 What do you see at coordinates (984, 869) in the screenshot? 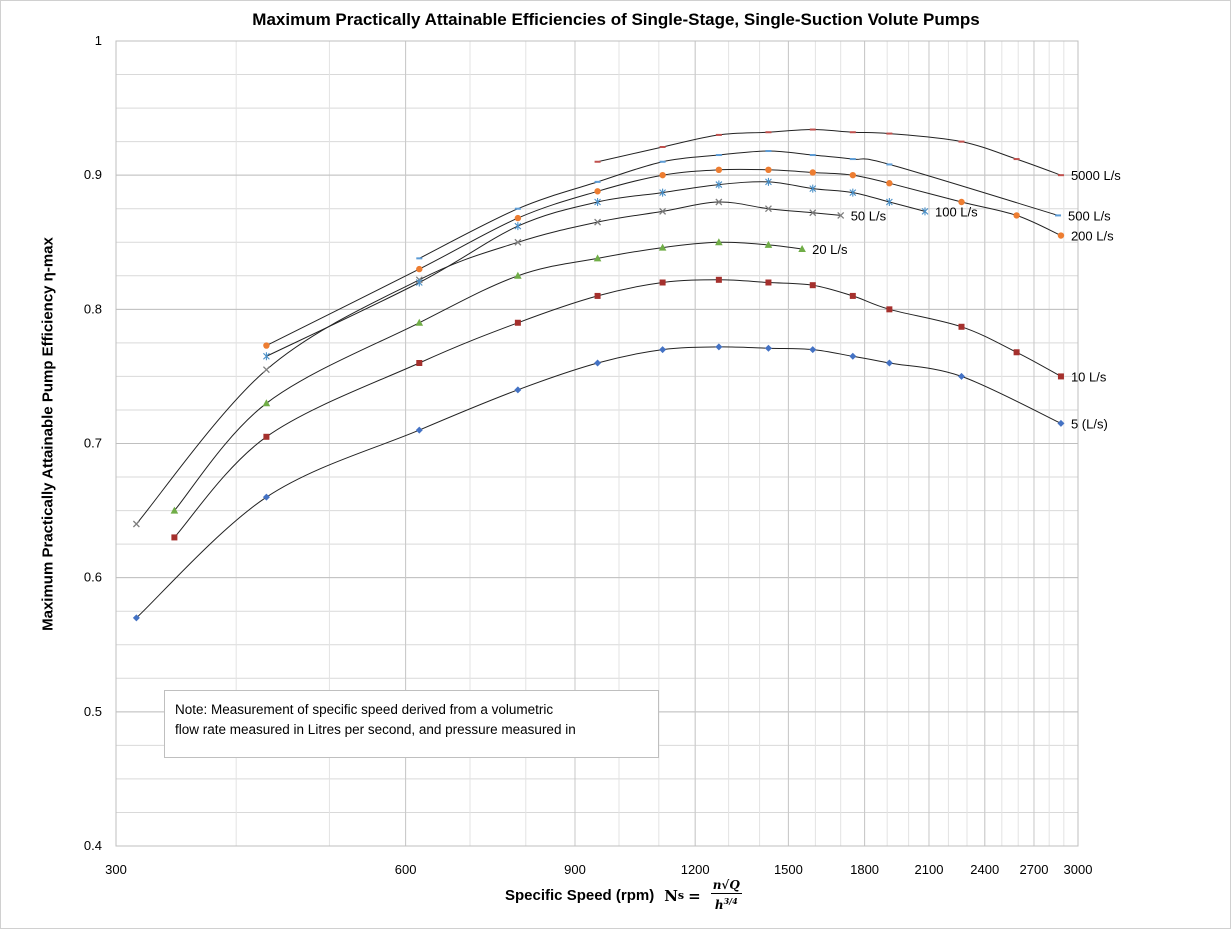
I see `x-tick-label: 2400` at bounding box center [984, 869].